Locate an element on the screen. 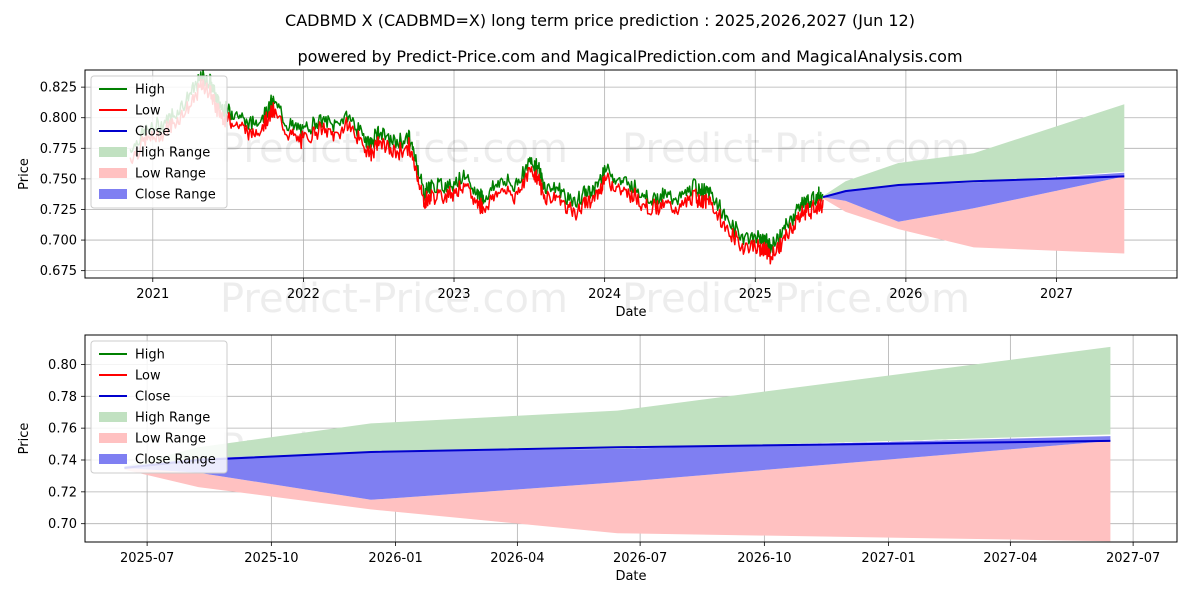  x-tick-label: 2027-01 is located at coordinates (888, 558).